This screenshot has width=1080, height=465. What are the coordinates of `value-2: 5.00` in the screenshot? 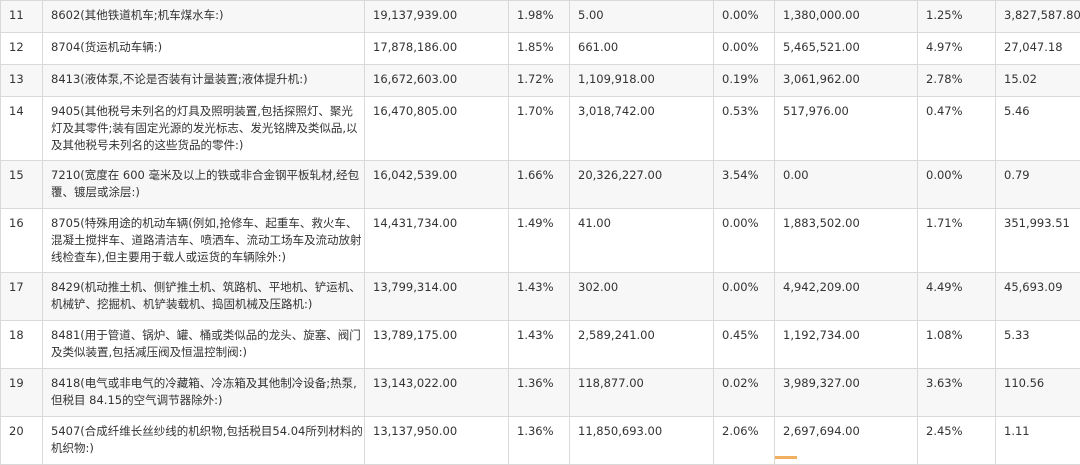 It's located at (642, 17).